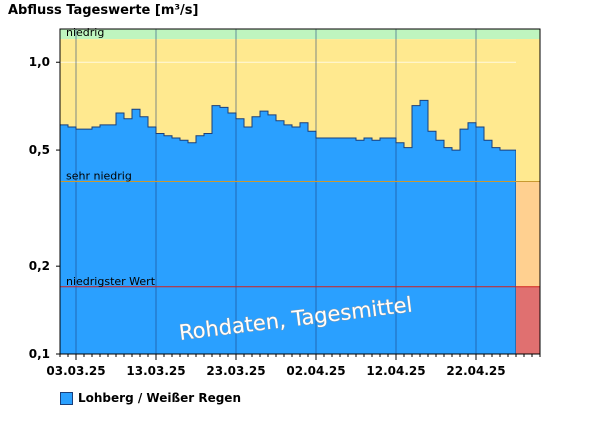 The image size is (600, 426). Describe the element at coordinates (159, 398) in the screenshot. I see `legend-label: Lohberg / Weißer Regen` at that location.